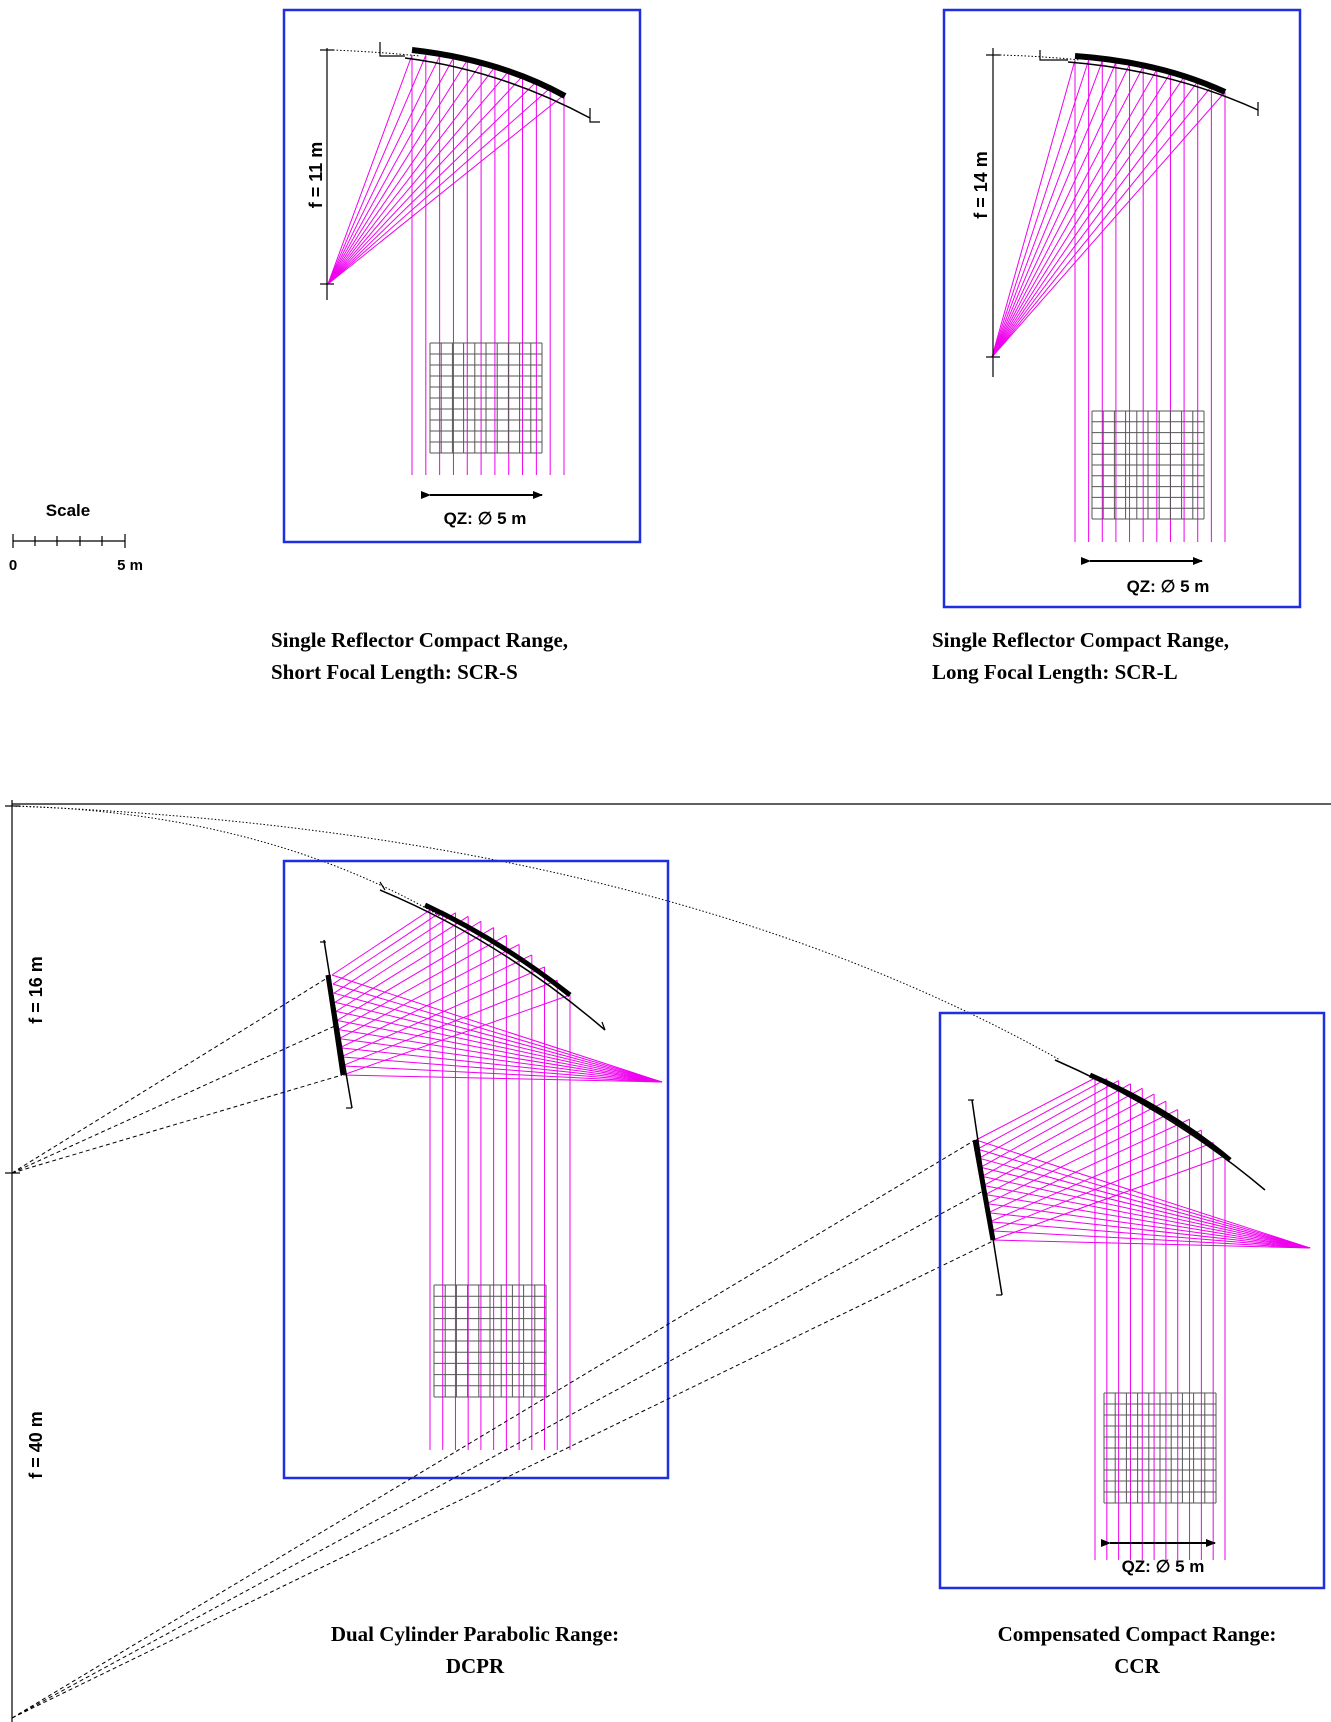 This screenshot has width=1331, height=1722. I want to click on scr-l-qz-label: QZ: ∅ 5 m, so click(1168, 586).